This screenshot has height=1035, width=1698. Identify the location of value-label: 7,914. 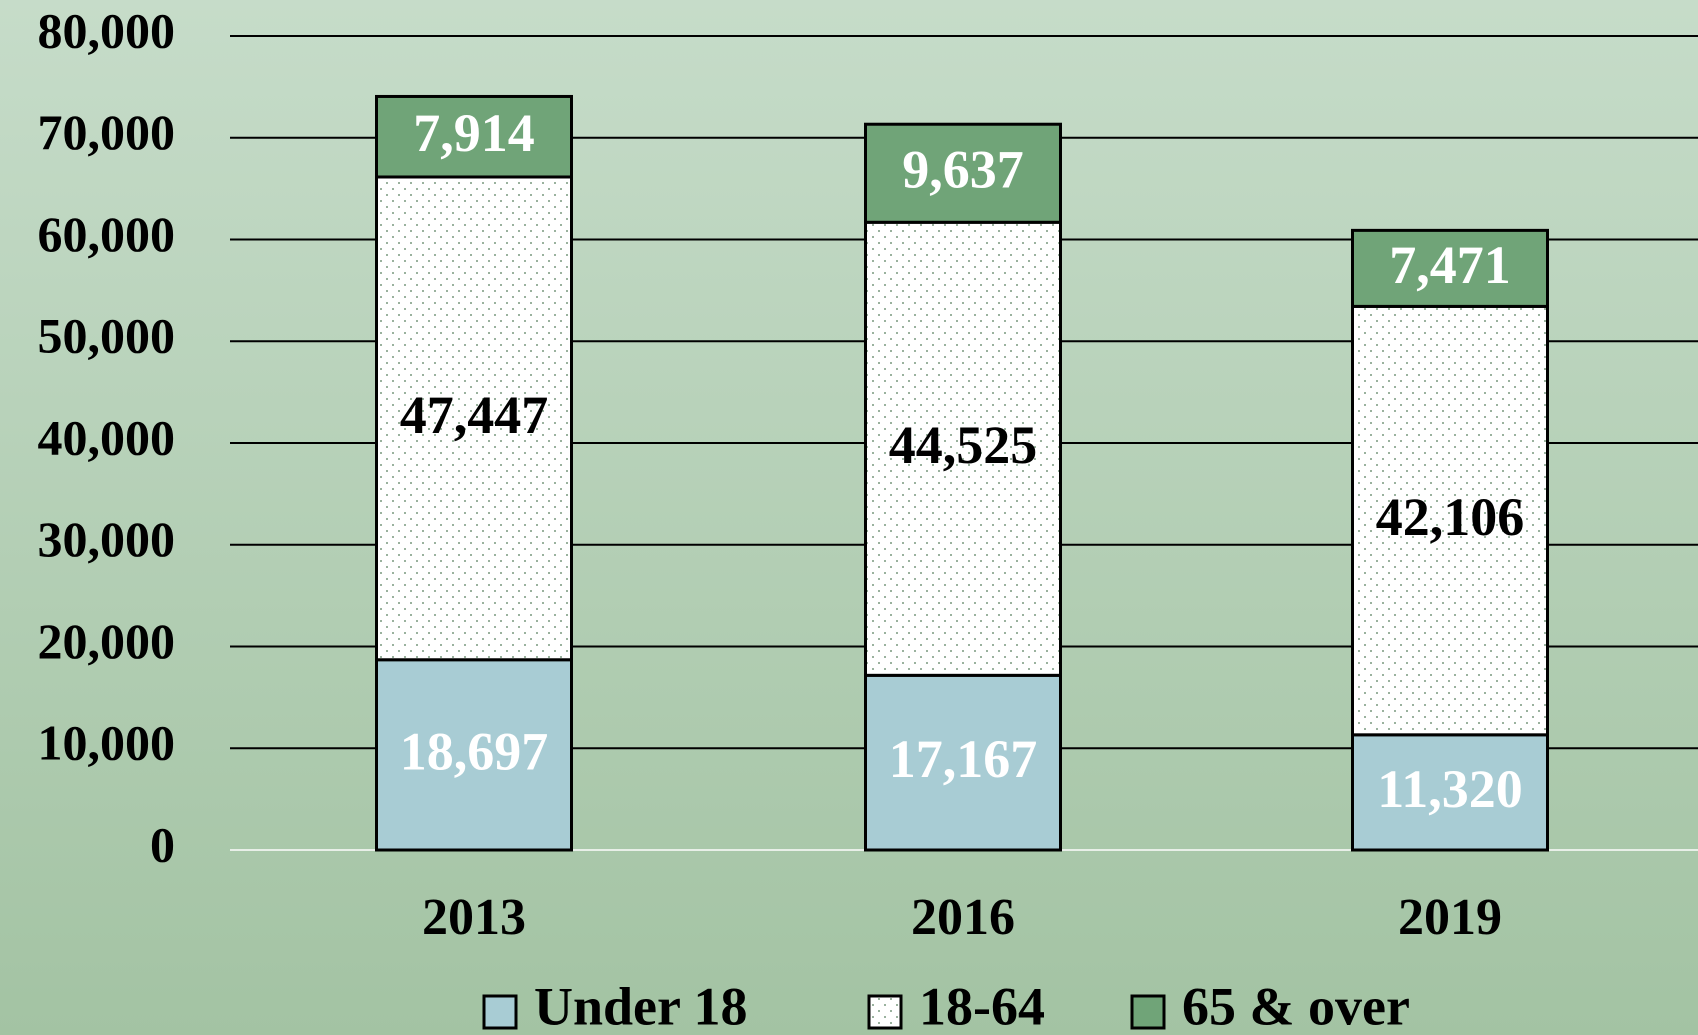
(474, 133).